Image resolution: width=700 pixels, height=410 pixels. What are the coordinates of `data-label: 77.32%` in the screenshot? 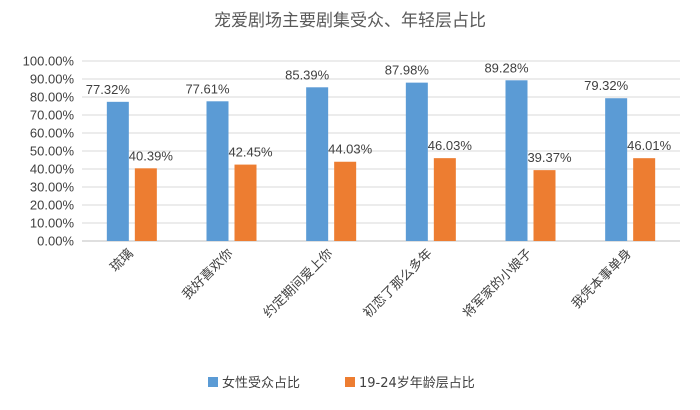 It's located at (108, 89).